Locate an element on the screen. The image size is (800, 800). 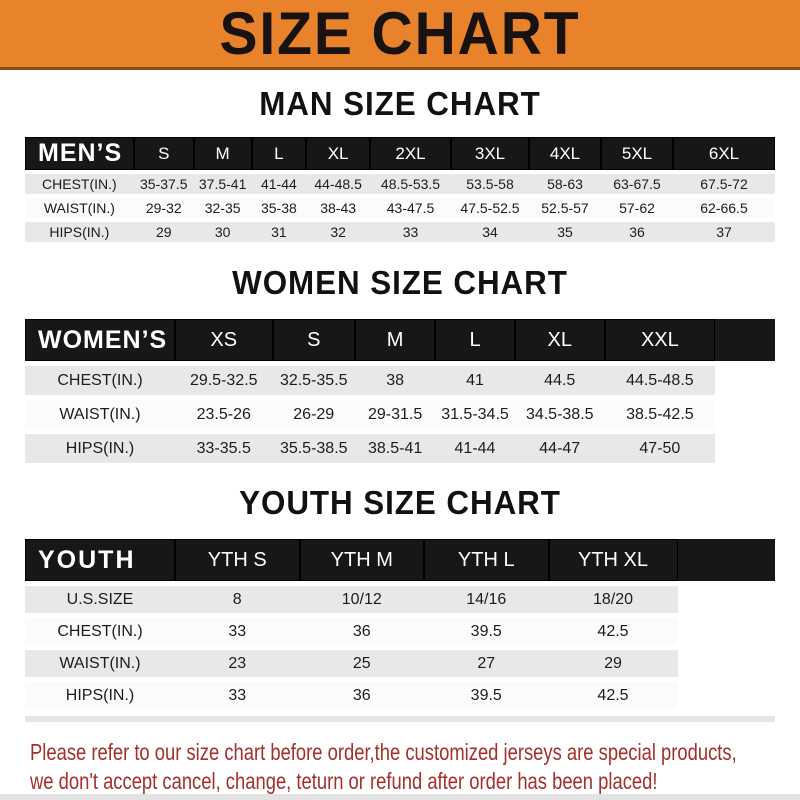
table-row: CHEST(IN.) 33 36 39.5 42.5 is located at coordinates (400, 631).